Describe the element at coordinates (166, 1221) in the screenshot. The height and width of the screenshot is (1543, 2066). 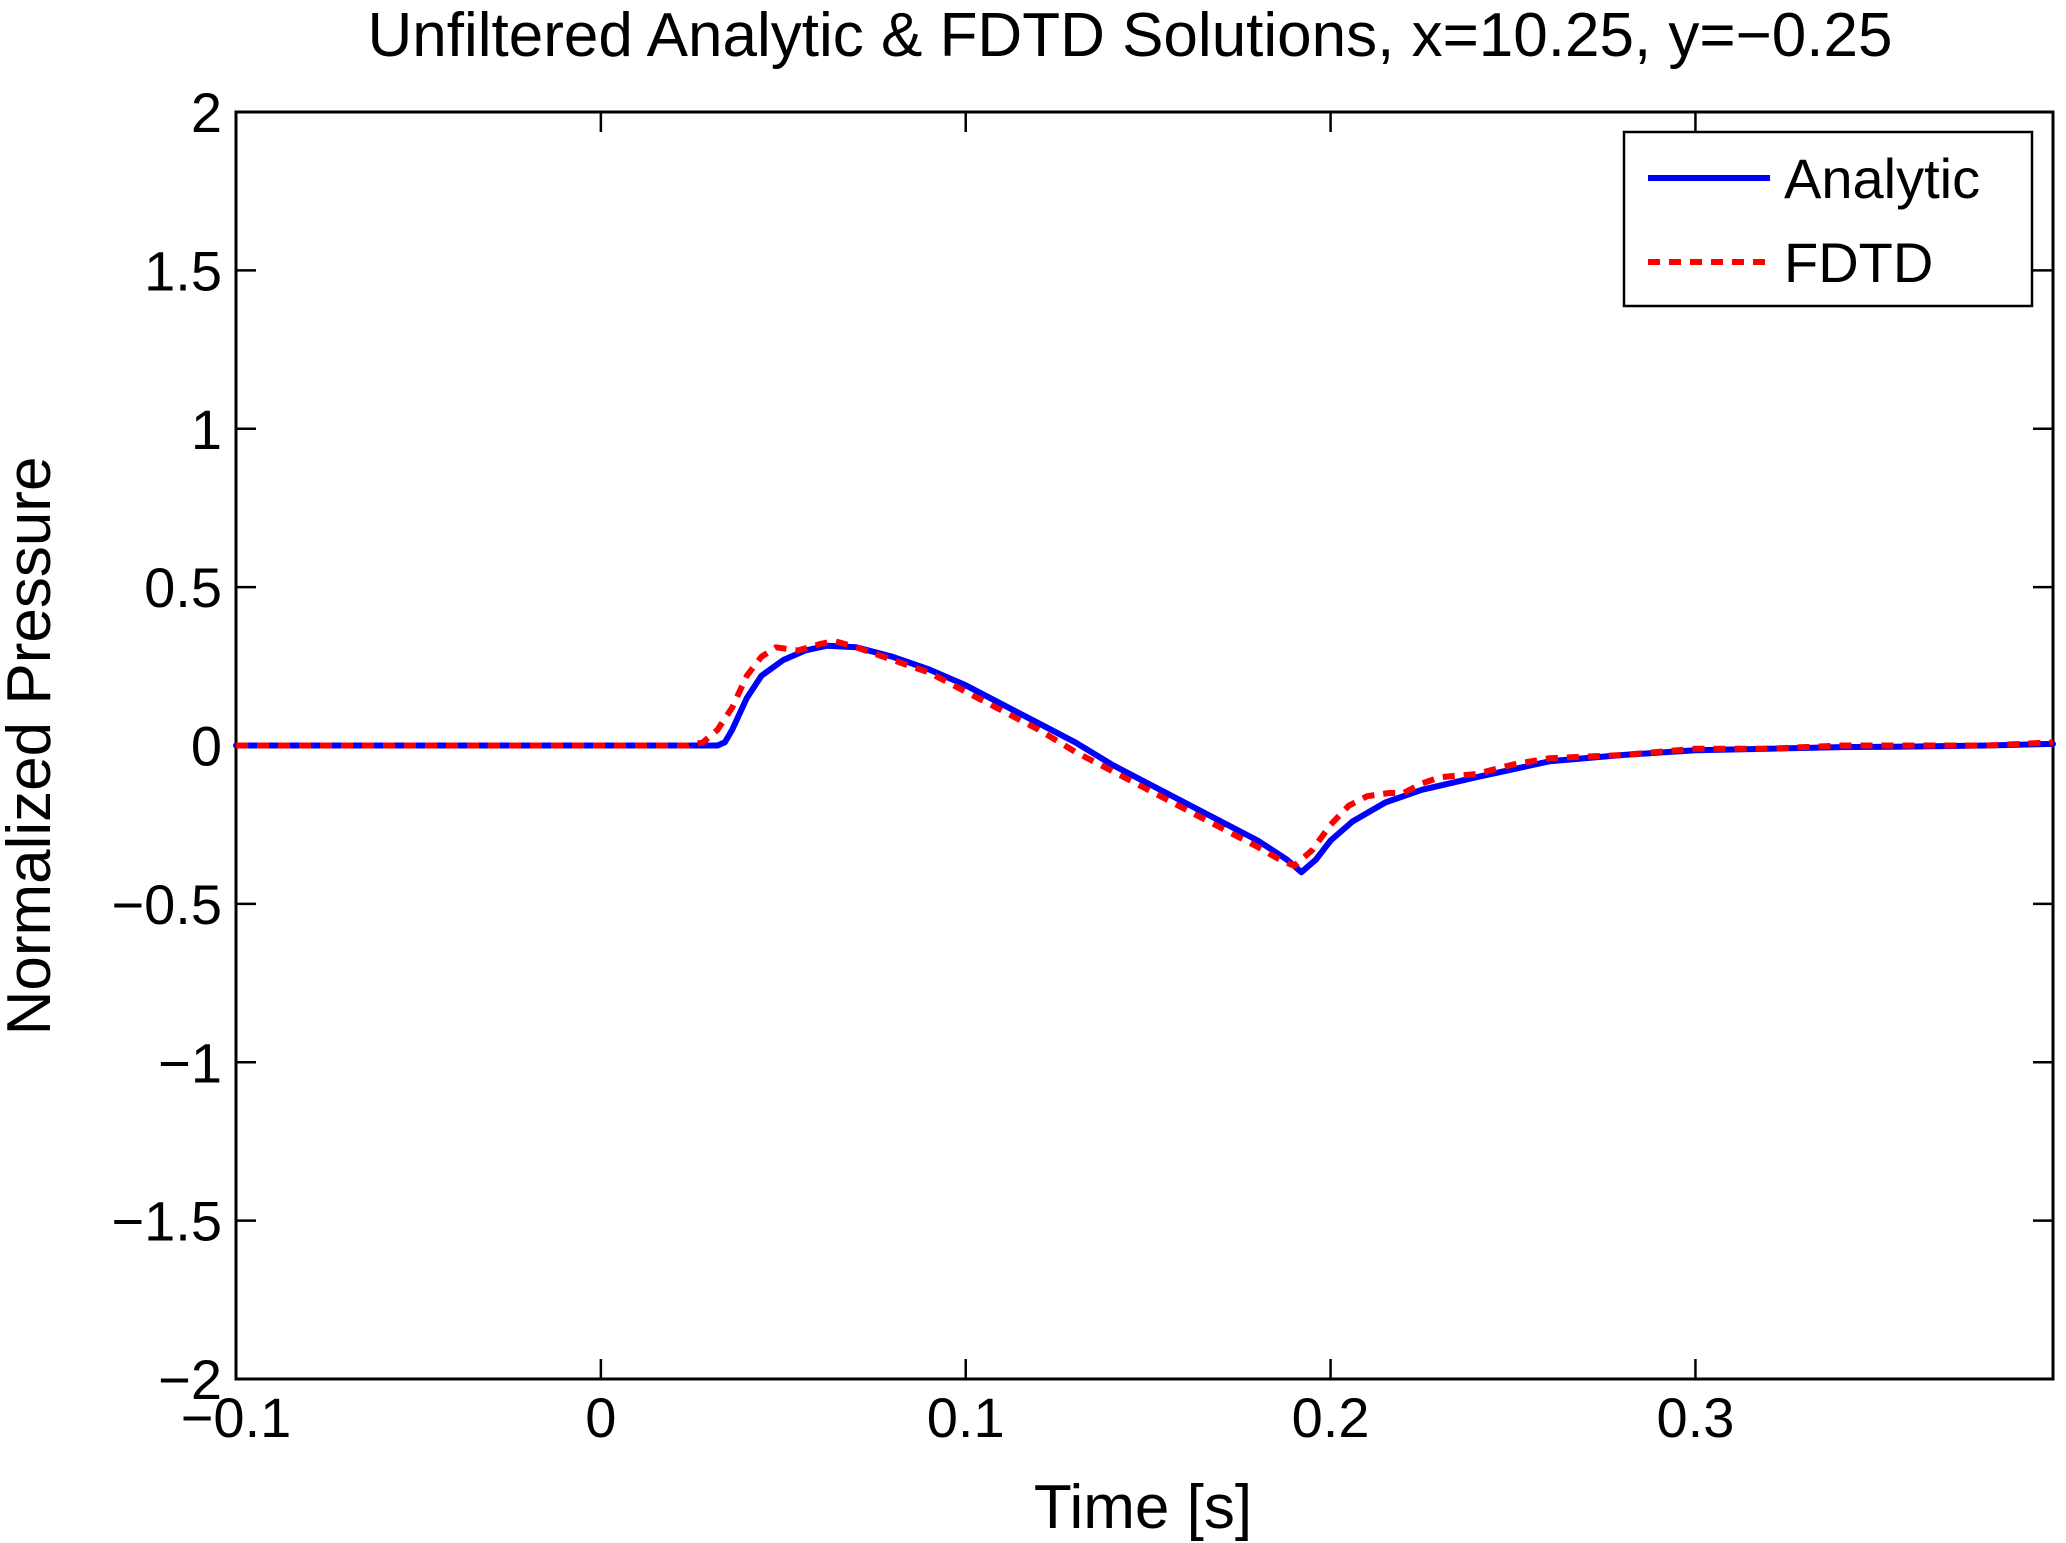
I see `y-tick-label: −1.5` at that location.